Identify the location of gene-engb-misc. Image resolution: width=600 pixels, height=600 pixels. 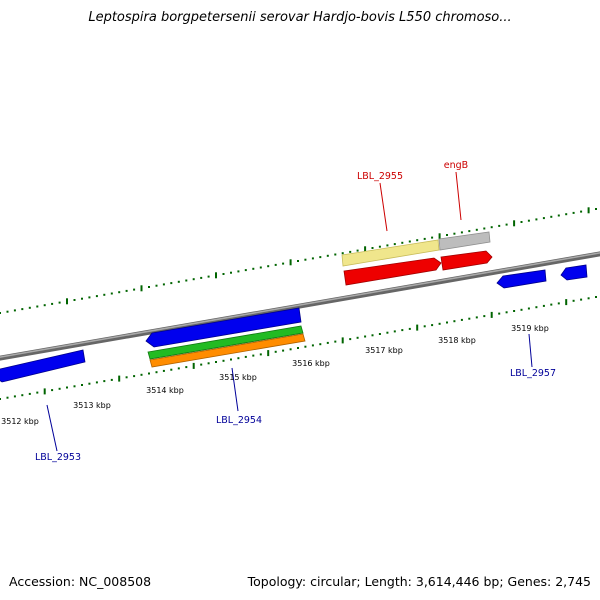
(464, 241).